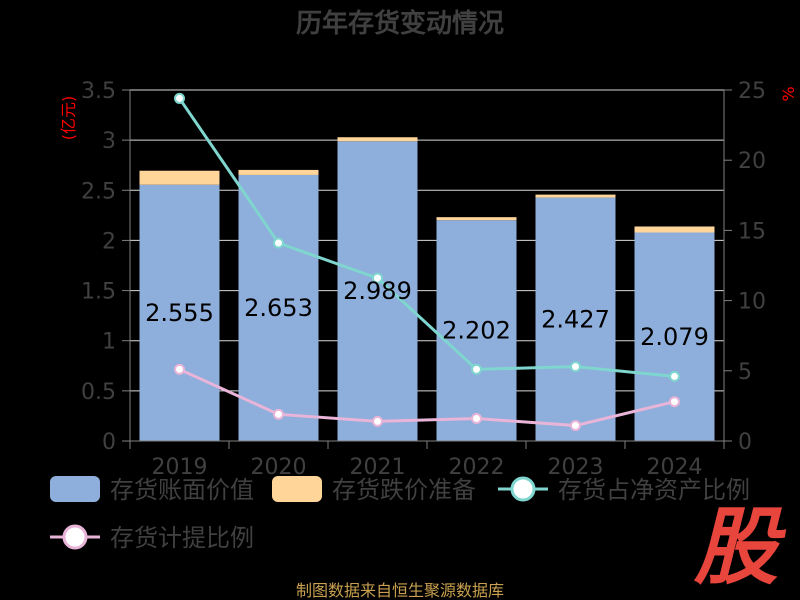 This screenshot has height=600, width=800. What do you see at coordinates (279, 467) in the screenshot?
I see `x-tick-label: 2020` at bounding box center [279, 467].